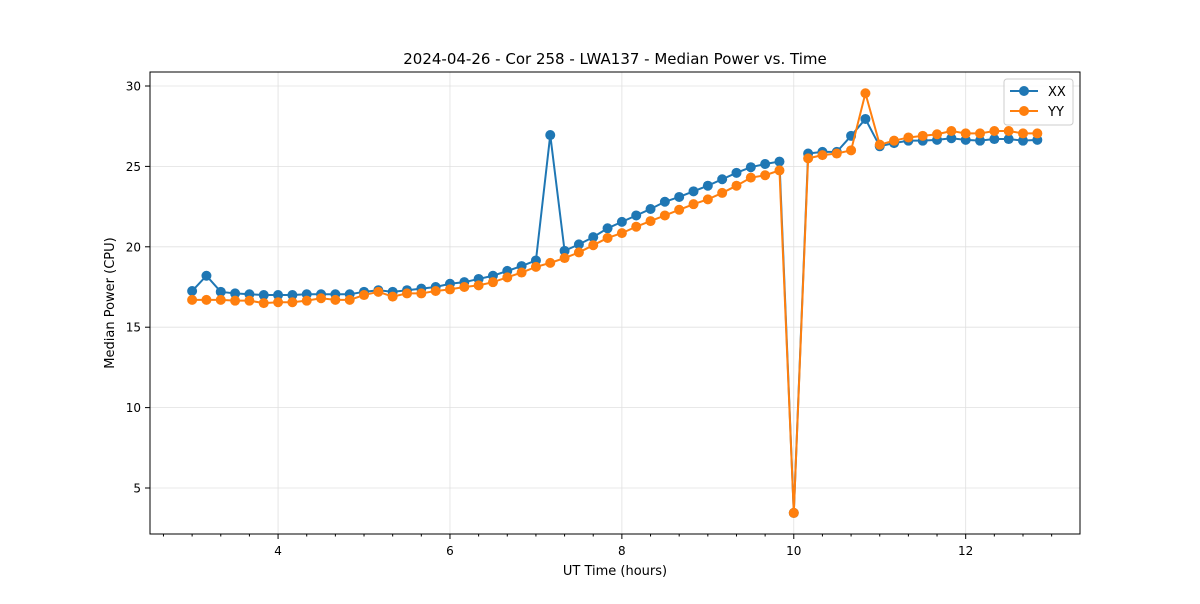 This screenshot has height=604, width=1200. I want to click on y-tick-label: 25, so click(133, 167).